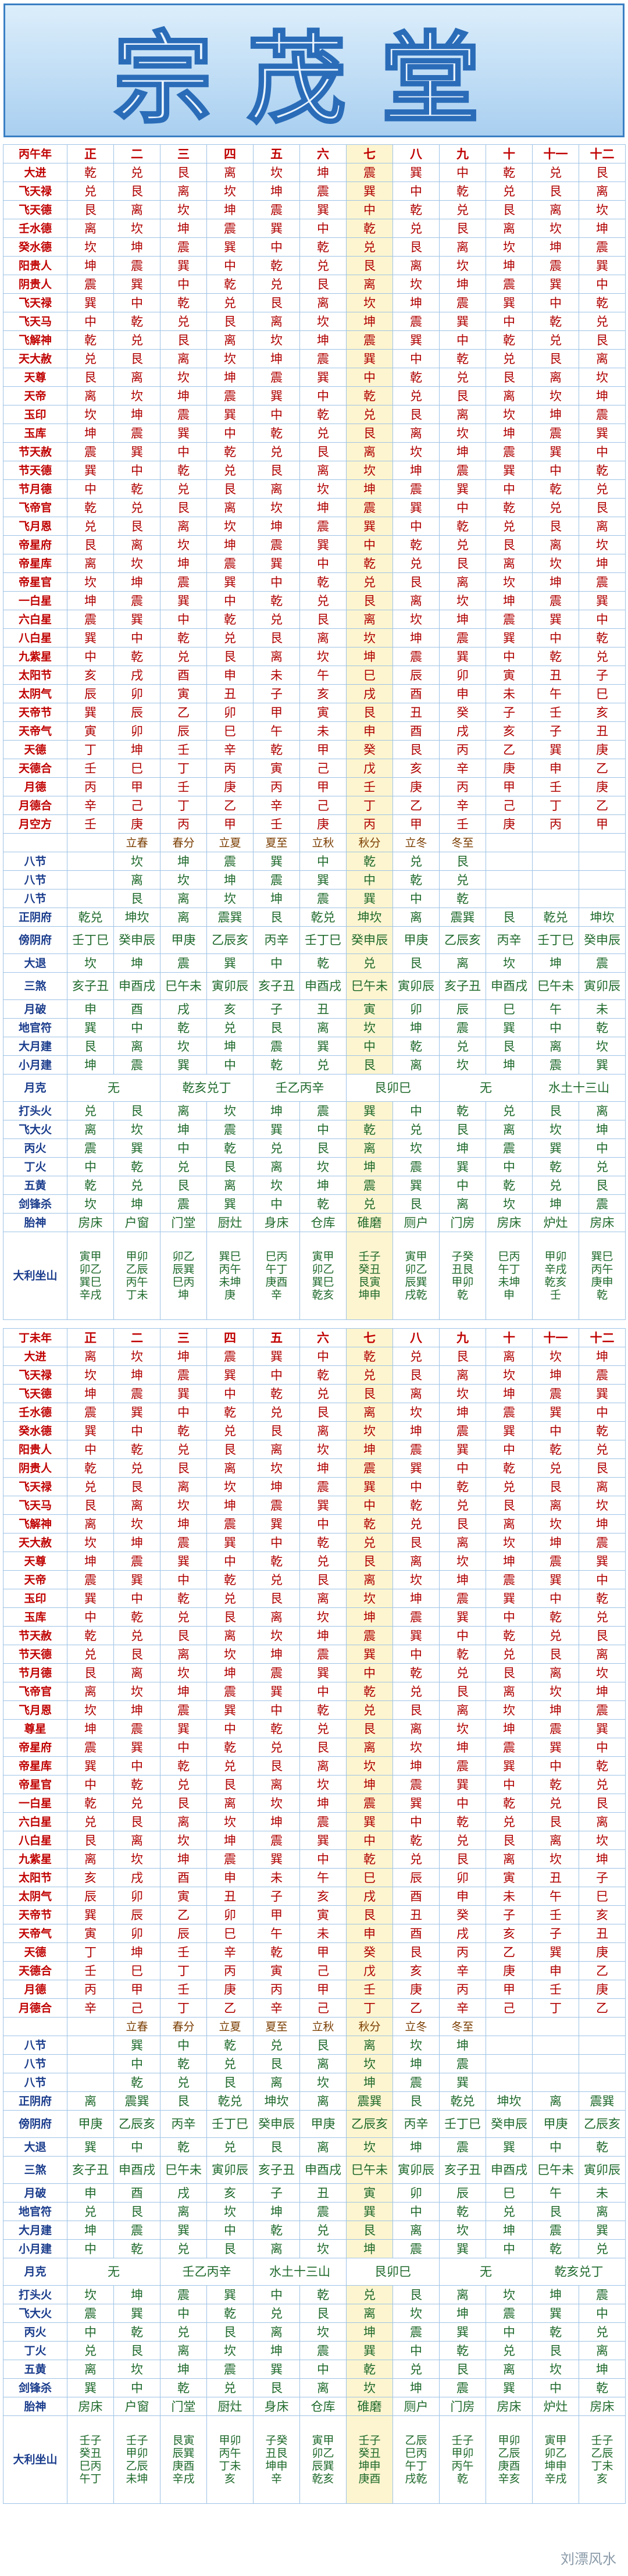 This screenshot has height=2576, width=628. Describe the element at coordinates (314, 1672) in the screenshot. I see `table-row: 节月德艮离坎坤震巽中乾兑艮离坎` at that location.